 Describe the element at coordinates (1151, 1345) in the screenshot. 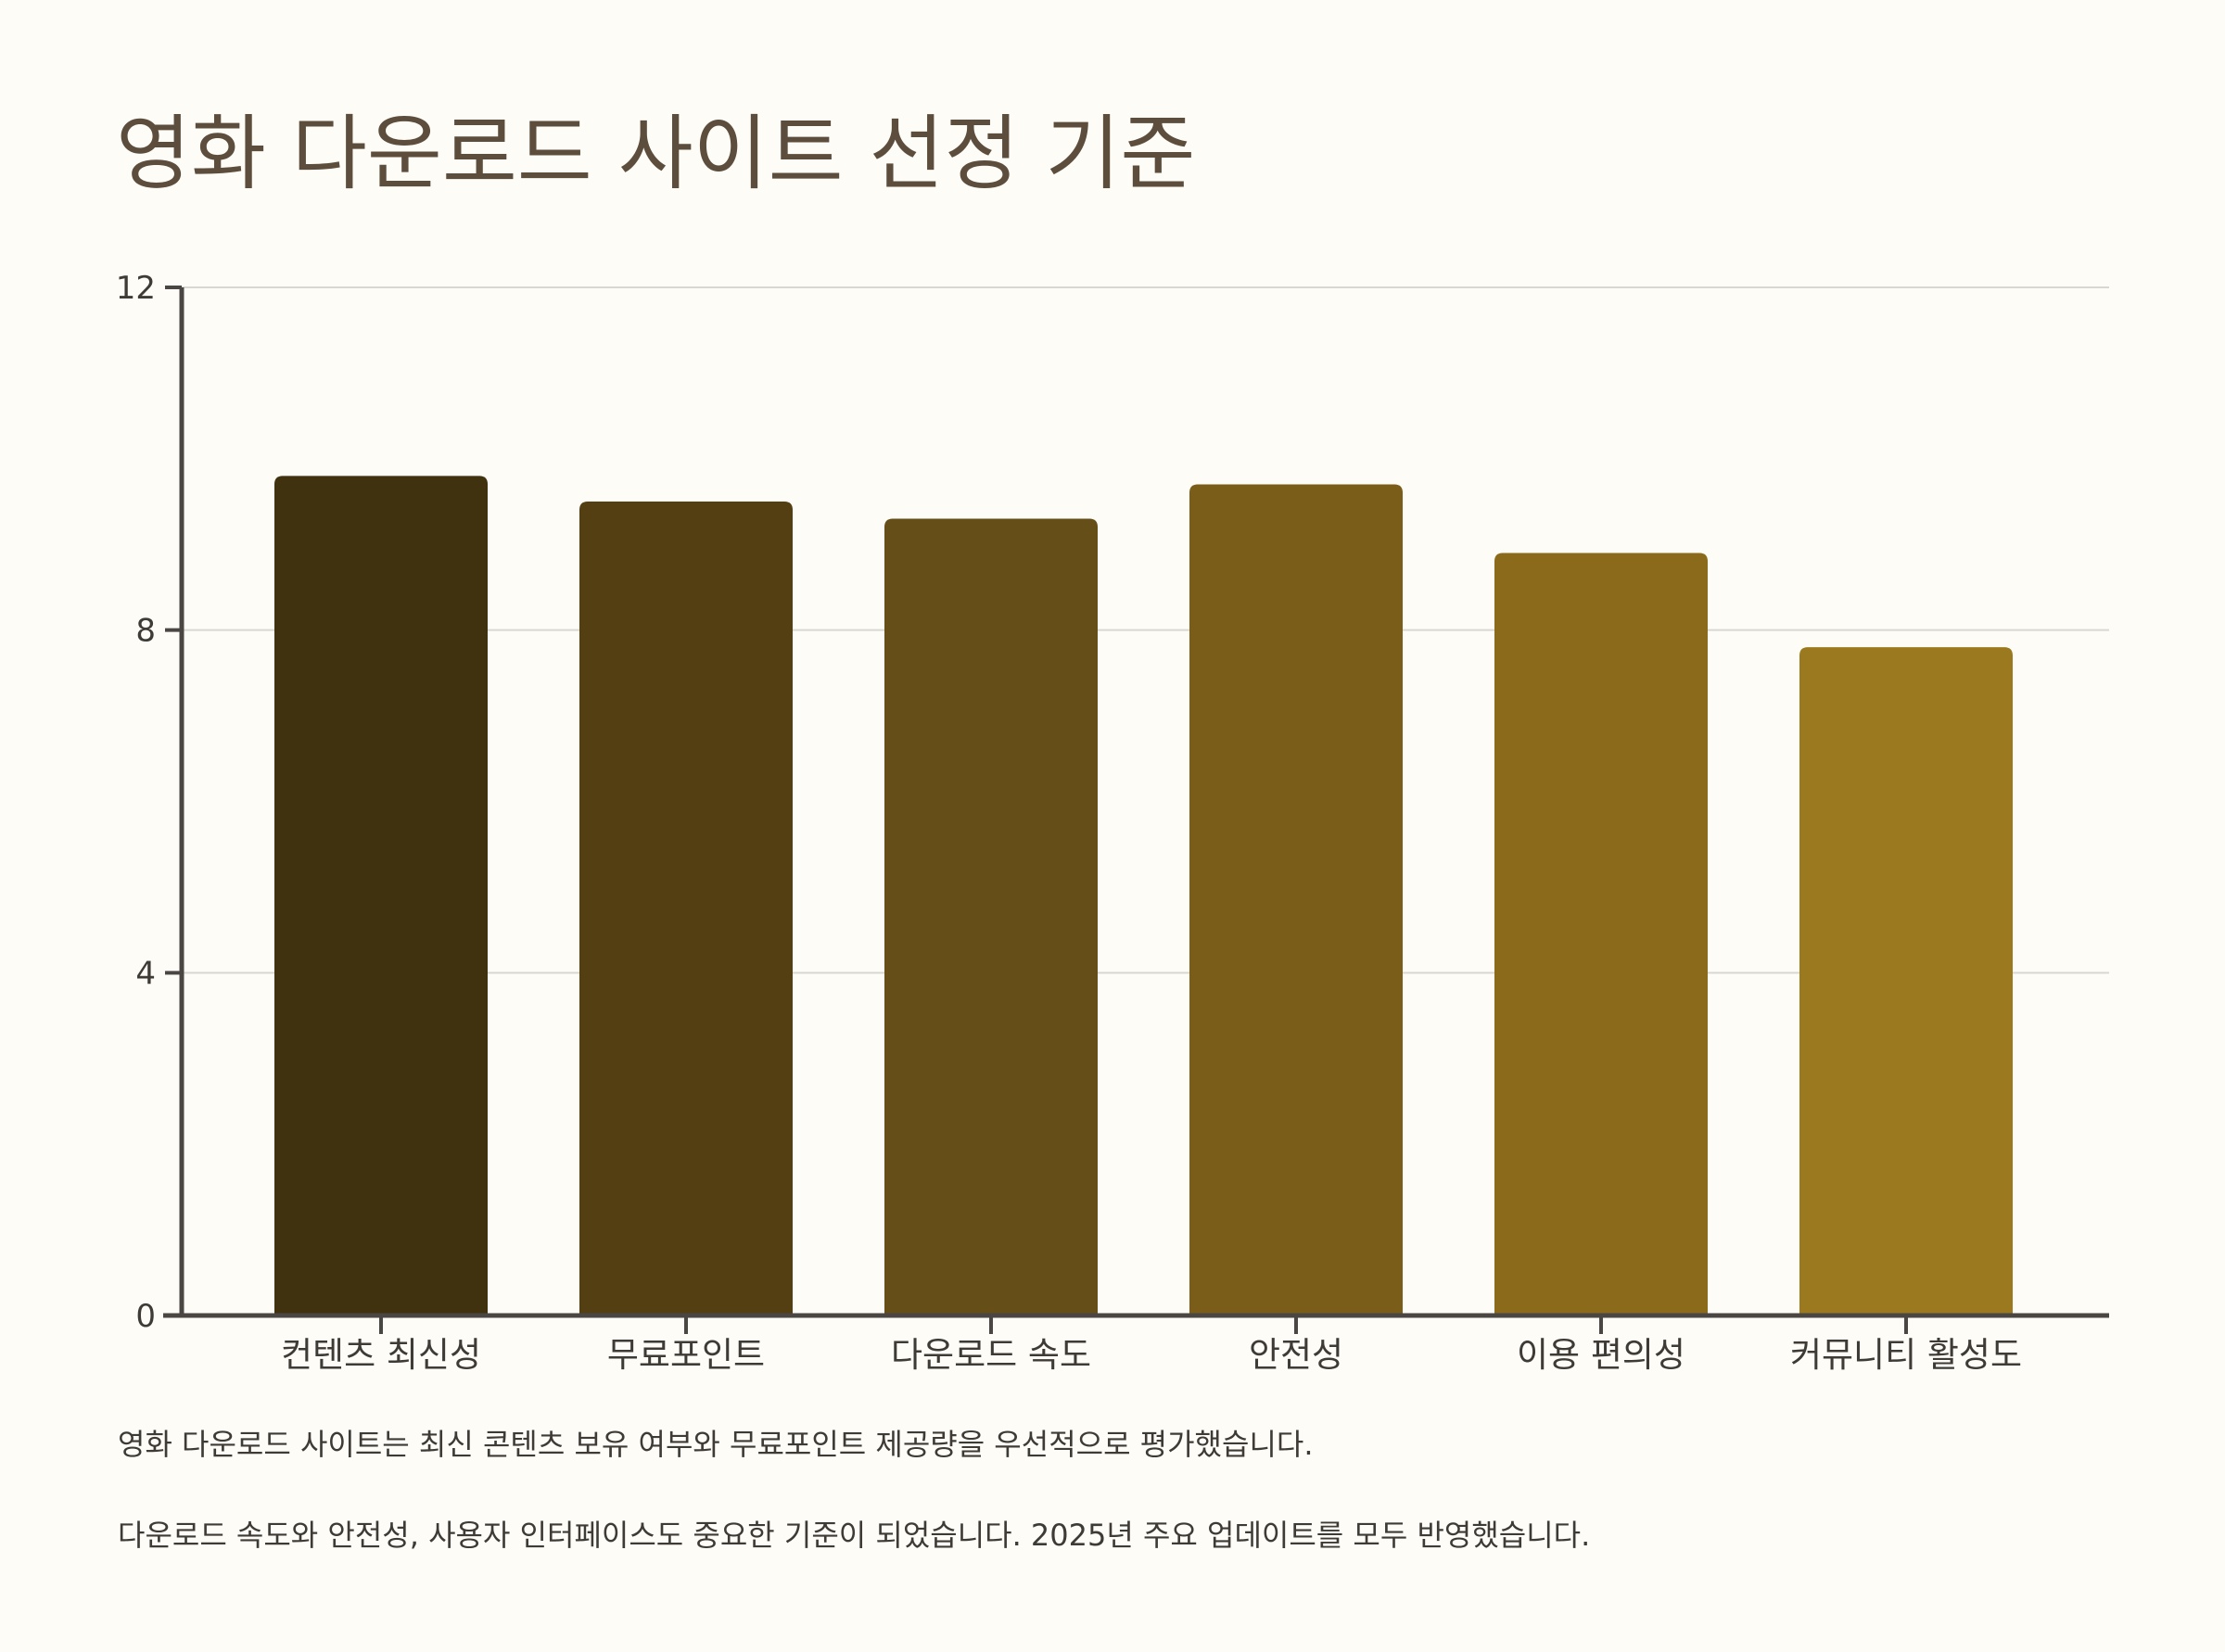

I see `x-ticks: 컨텐츠 최신성 무료포인트 다운로드 속도 안전성 이용 편의성 커뮤니티 활성도` at that location.